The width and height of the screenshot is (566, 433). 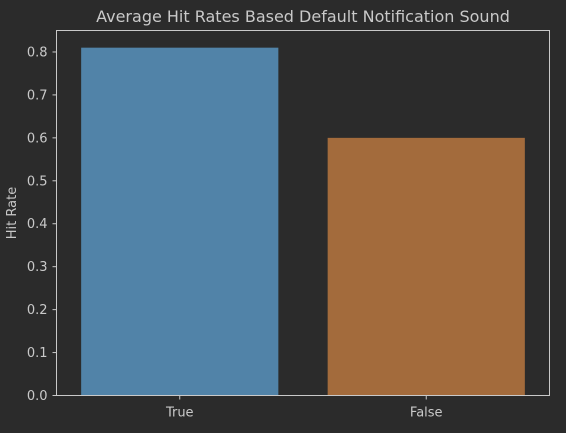 I want to click on y-tick-label: 0.4, so click(x=37, y=224).